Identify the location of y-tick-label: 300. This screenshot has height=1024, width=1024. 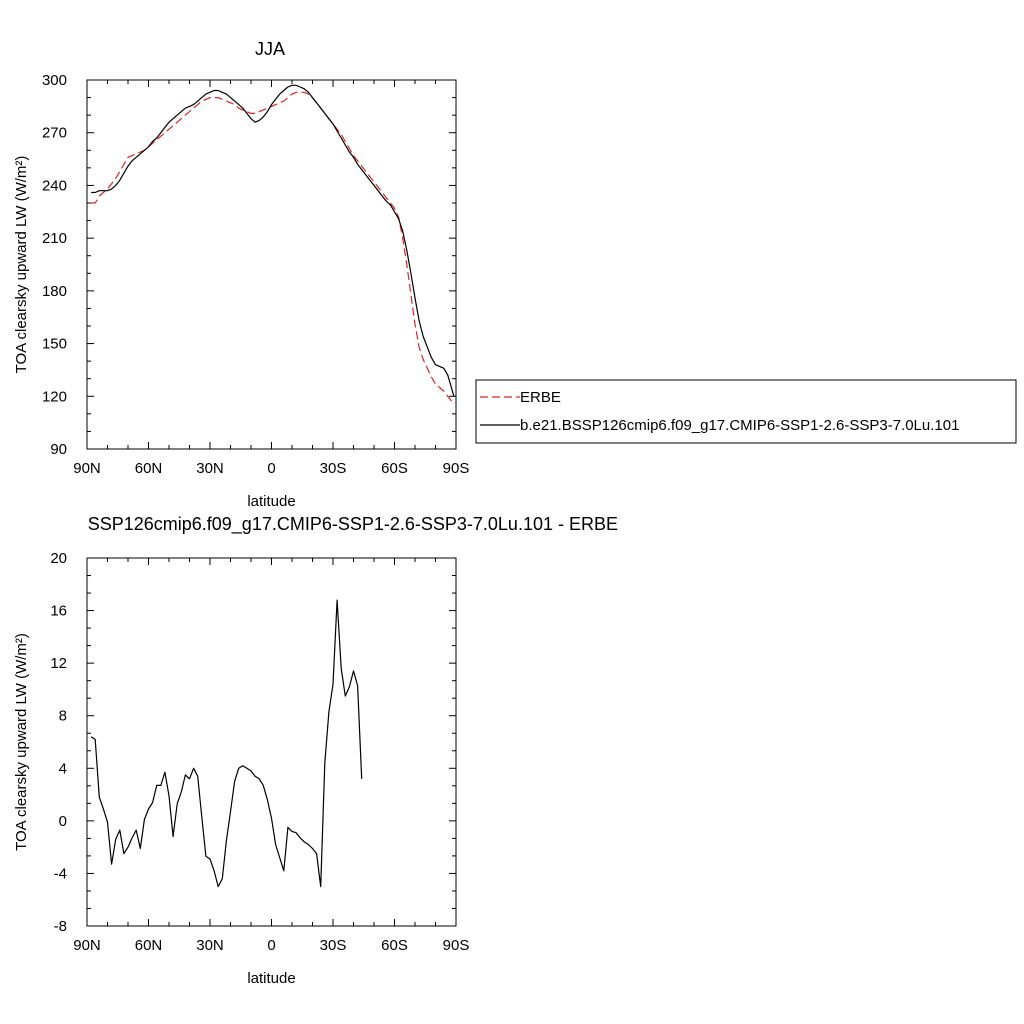
(54, 80).